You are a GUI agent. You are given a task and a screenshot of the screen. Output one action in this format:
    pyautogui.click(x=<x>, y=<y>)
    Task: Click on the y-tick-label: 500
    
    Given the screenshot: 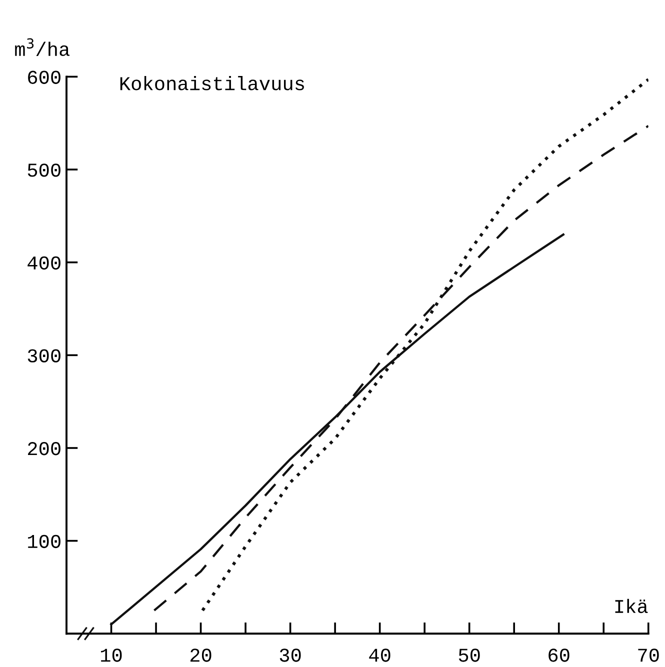 What is the action you would take?
    pyautogui.click(x=44, y=170)
    